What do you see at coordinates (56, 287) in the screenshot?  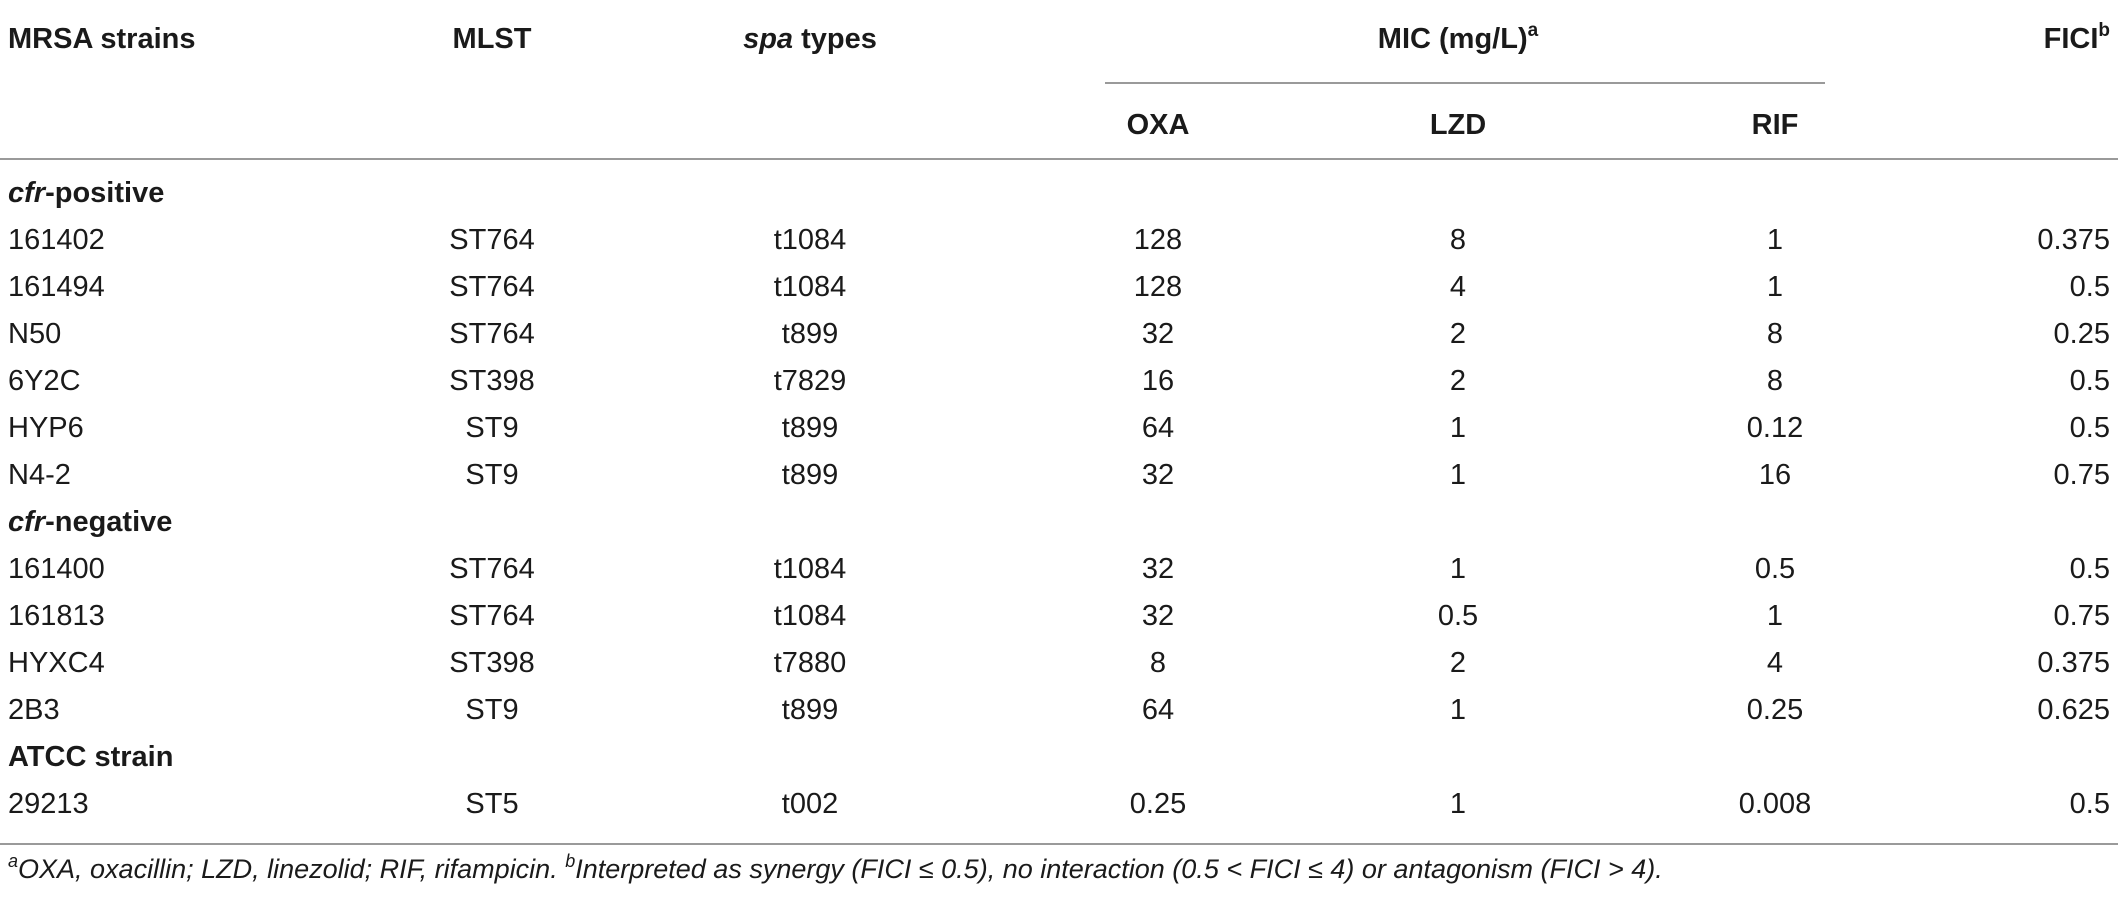 I see `cell-strain: 161494` at bounding box center [56, 287].